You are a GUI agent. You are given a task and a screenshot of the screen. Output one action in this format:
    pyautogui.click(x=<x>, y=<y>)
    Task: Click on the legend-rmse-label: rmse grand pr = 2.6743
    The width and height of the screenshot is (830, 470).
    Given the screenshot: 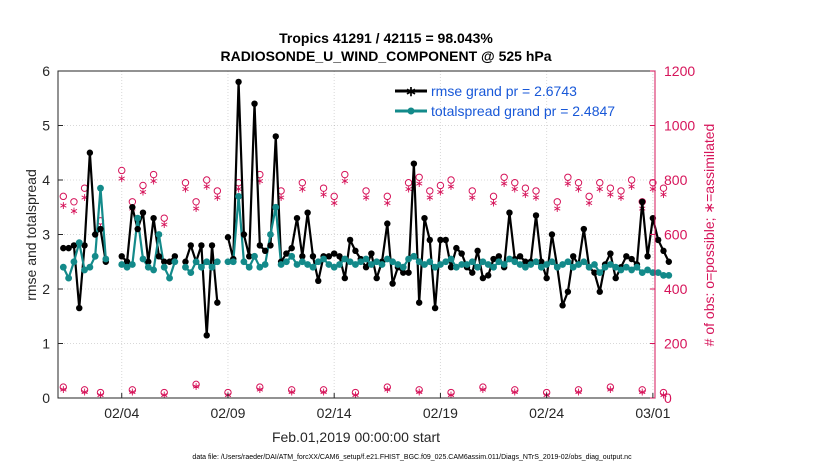 What is the action you would take?
    pyautogui.click(x=504, y=91)
    